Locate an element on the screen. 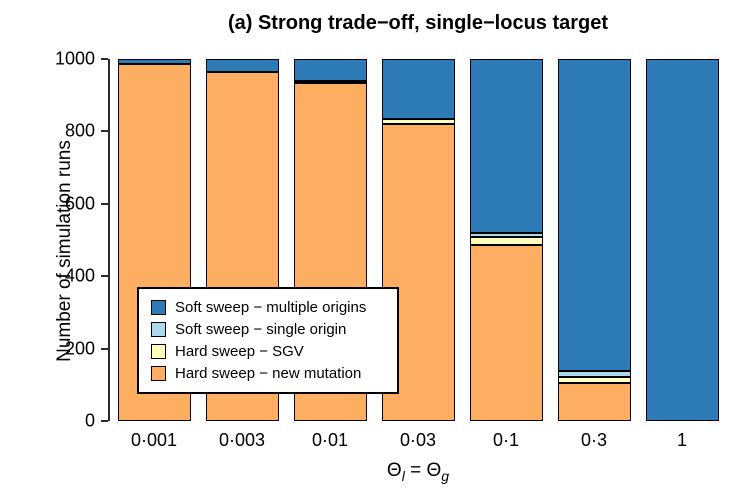 This screenshot has height=499, width=747. legend-item: Hard sweep − SGV is located at coordinates (269, 351).